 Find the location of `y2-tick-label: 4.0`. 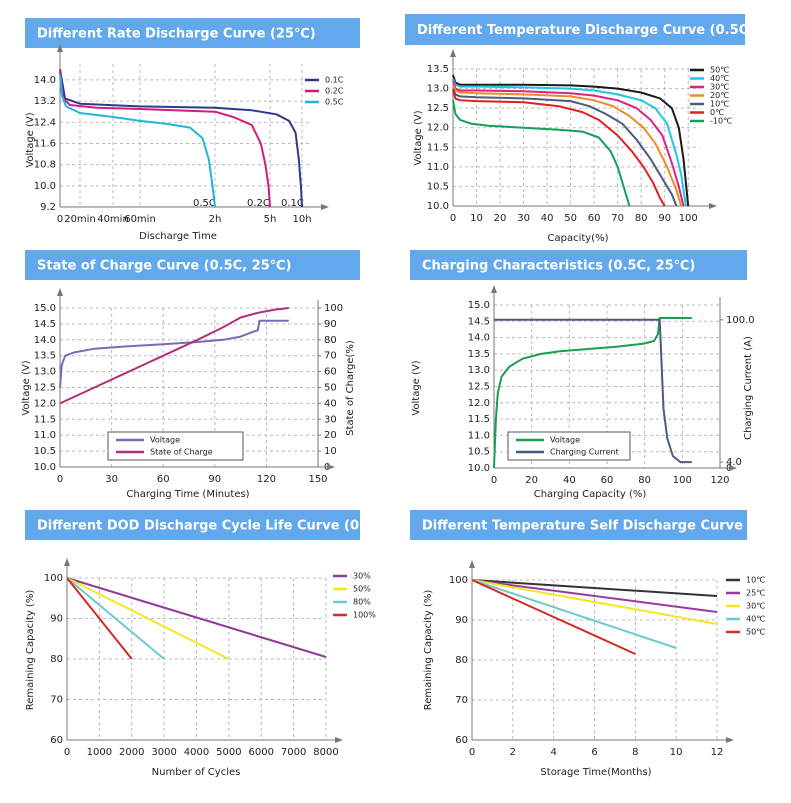

y2-tick-label: 4.0 is located at coordinates (734, 462).